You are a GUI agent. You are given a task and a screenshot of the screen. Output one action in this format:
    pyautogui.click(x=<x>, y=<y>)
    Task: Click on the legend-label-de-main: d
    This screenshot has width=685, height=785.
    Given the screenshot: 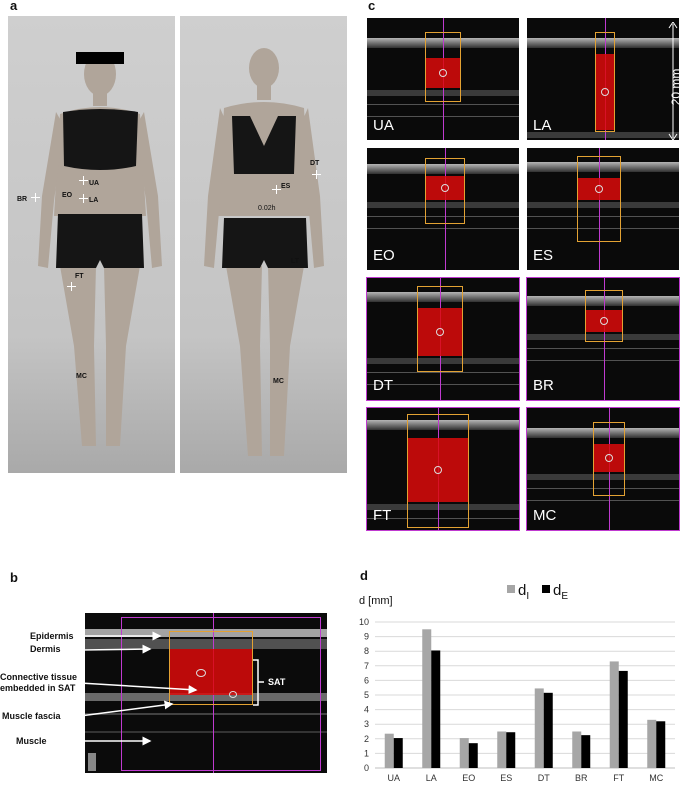 What is the action you would take?
    pyautogui.click(x=557, y=590)
    